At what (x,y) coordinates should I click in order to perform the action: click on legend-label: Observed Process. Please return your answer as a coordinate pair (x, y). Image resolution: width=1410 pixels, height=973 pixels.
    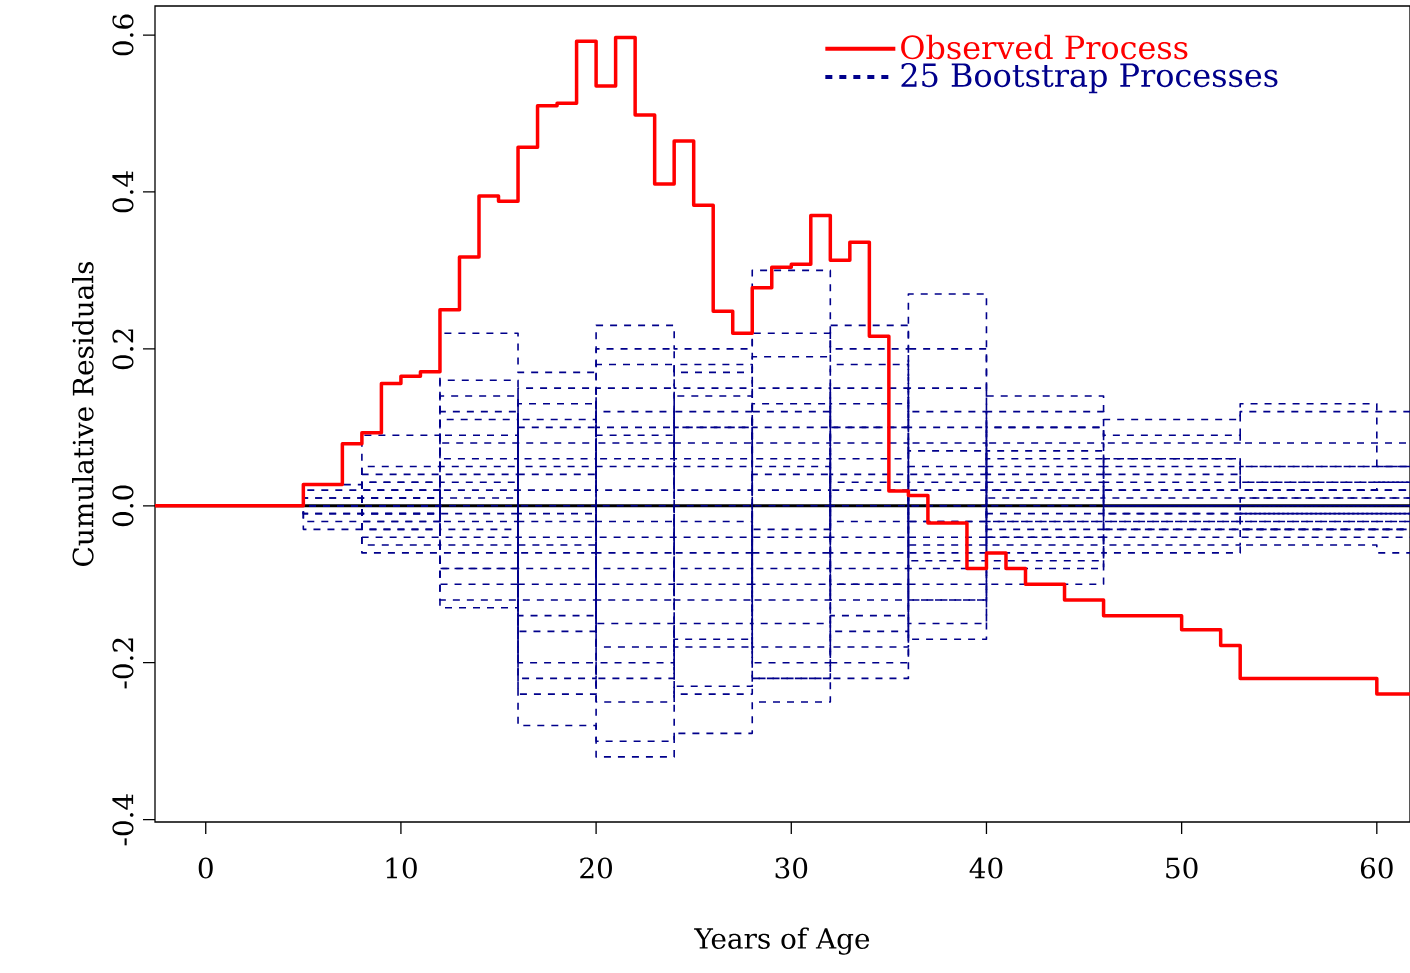
    Looking at the image, I should click on (1044, 47).